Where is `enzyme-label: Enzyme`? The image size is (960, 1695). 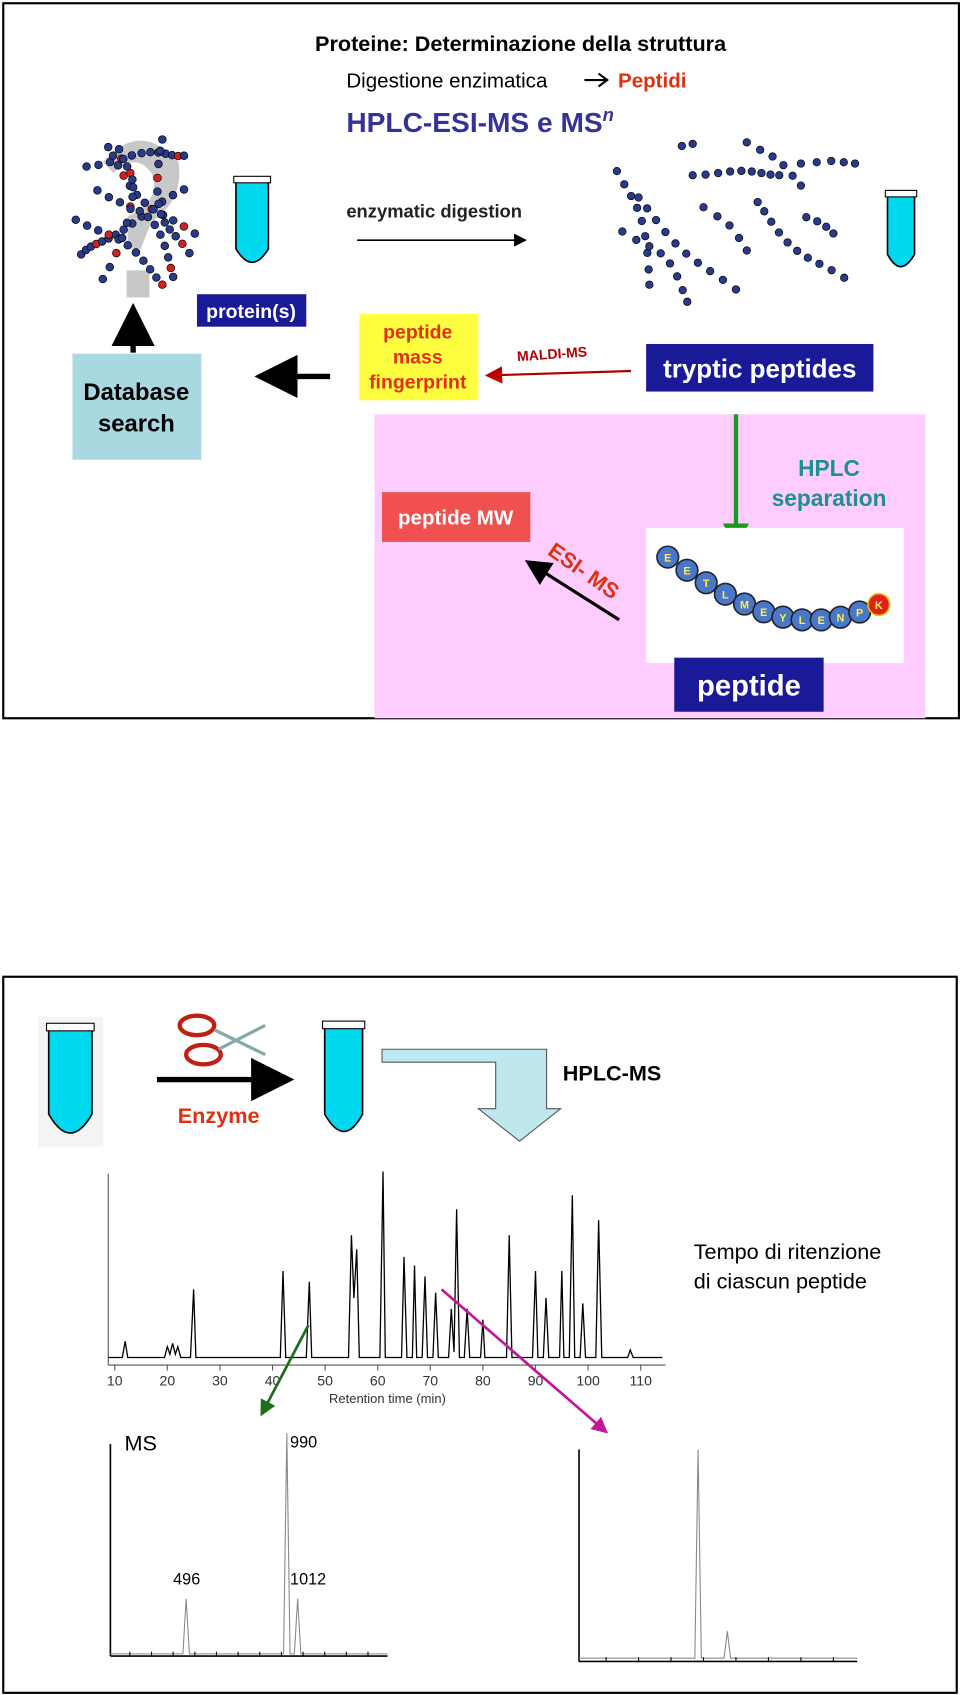
enzyme-label: Enzyme is located at coordinates (219, 1115).